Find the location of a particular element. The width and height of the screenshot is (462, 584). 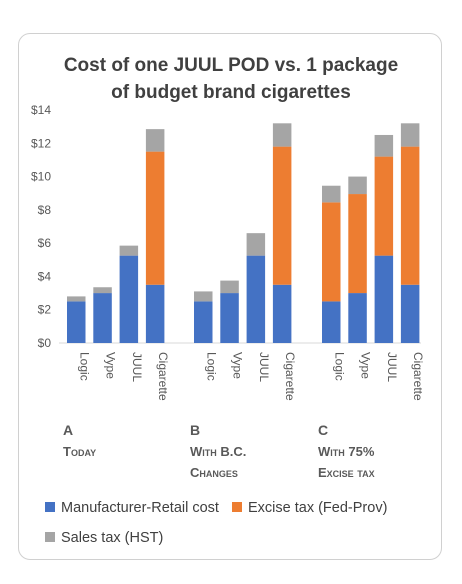

y-tick-label: $8 is located at coordinates (45, 210).